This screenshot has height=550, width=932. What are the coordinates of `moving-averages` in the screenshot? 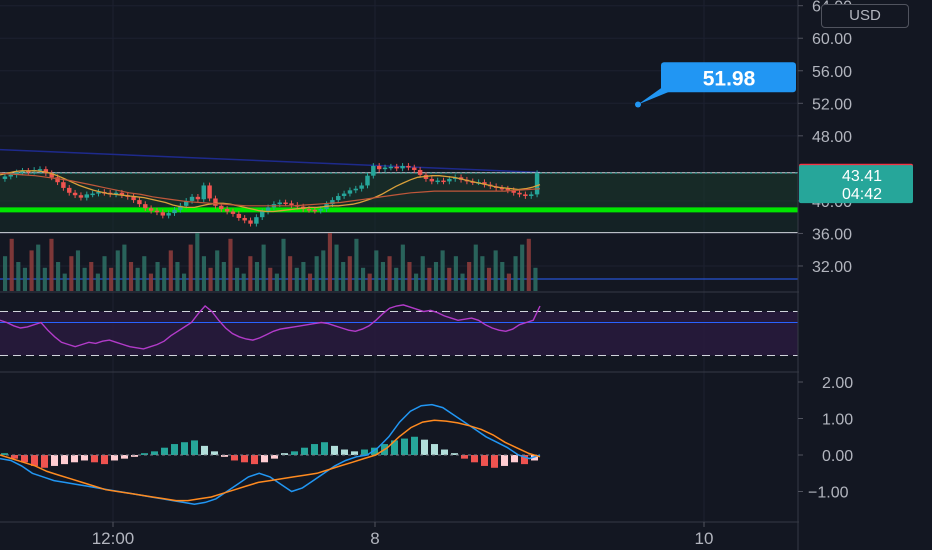 It's located at (270, 191).